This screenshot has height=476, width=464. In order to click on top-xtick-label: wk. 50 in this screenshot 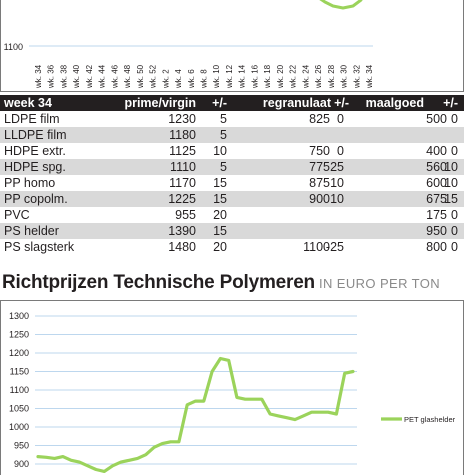, I will do `click(140, 76)`.